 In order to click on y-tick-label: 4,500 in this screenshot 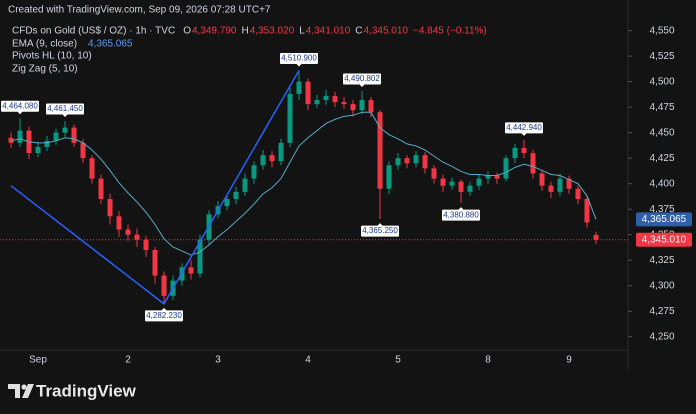, I will do `click(661, 81)`.